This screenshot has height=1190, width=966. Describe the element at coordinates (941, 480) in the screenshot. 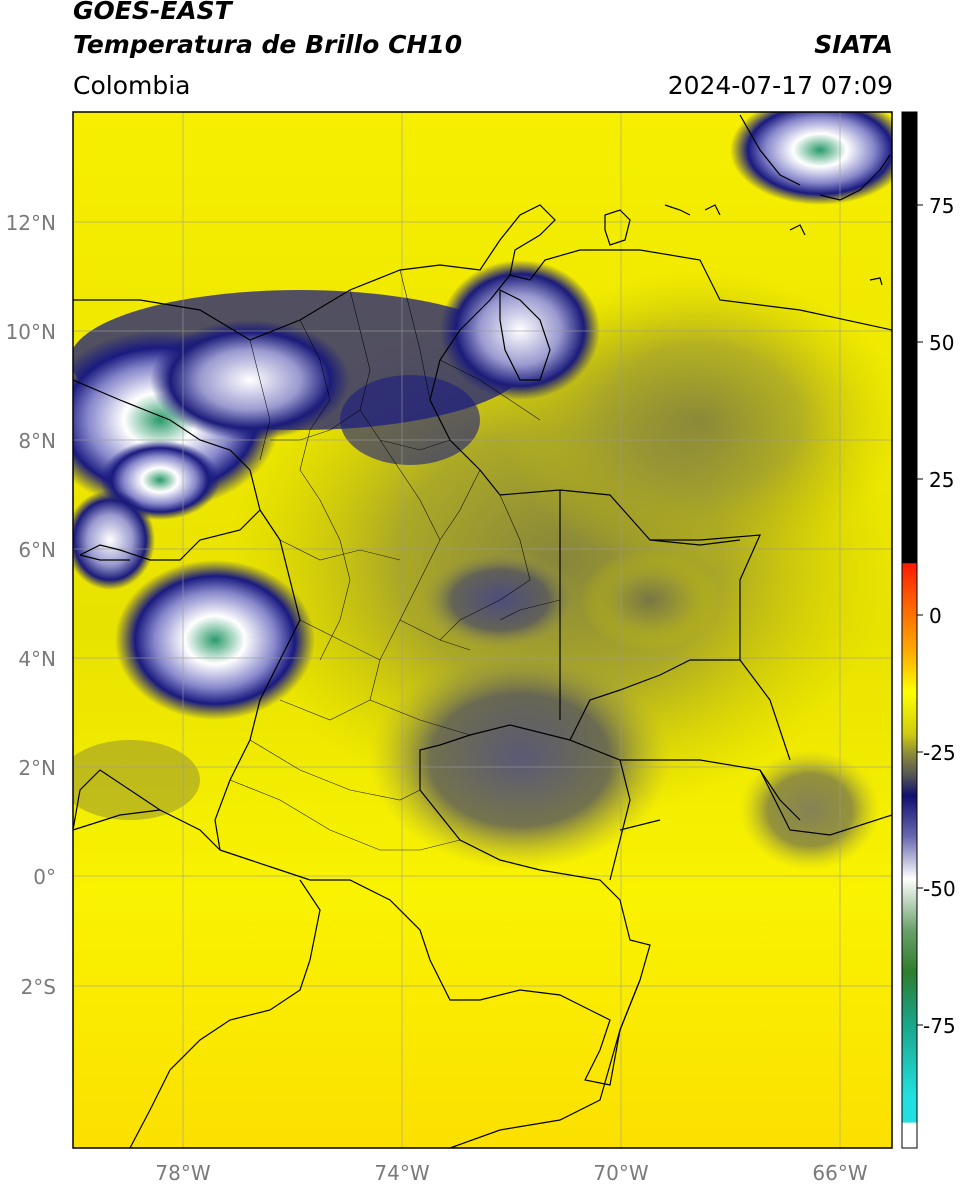

I see `colorbar-tick-label: 25` at that location.